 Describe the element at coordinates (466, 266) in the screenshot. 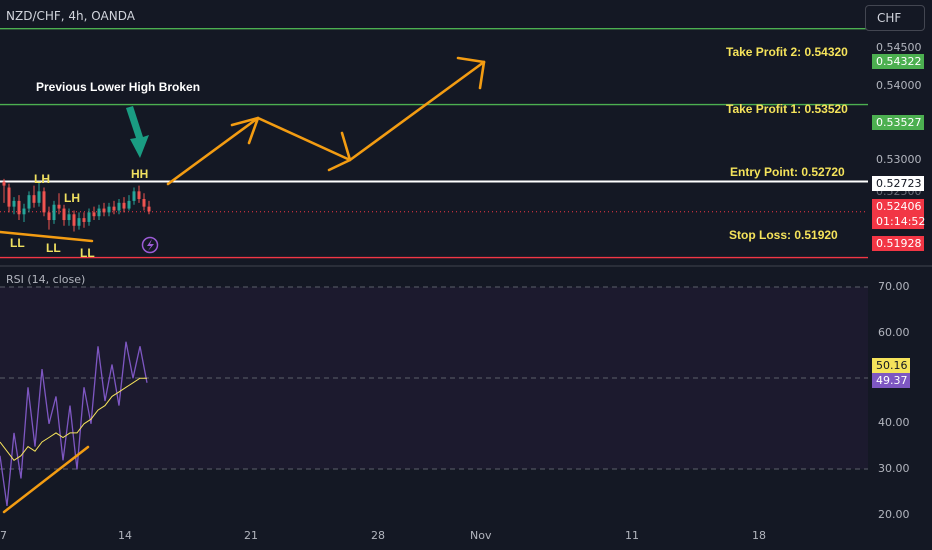

I see `pane-divider` at that location.